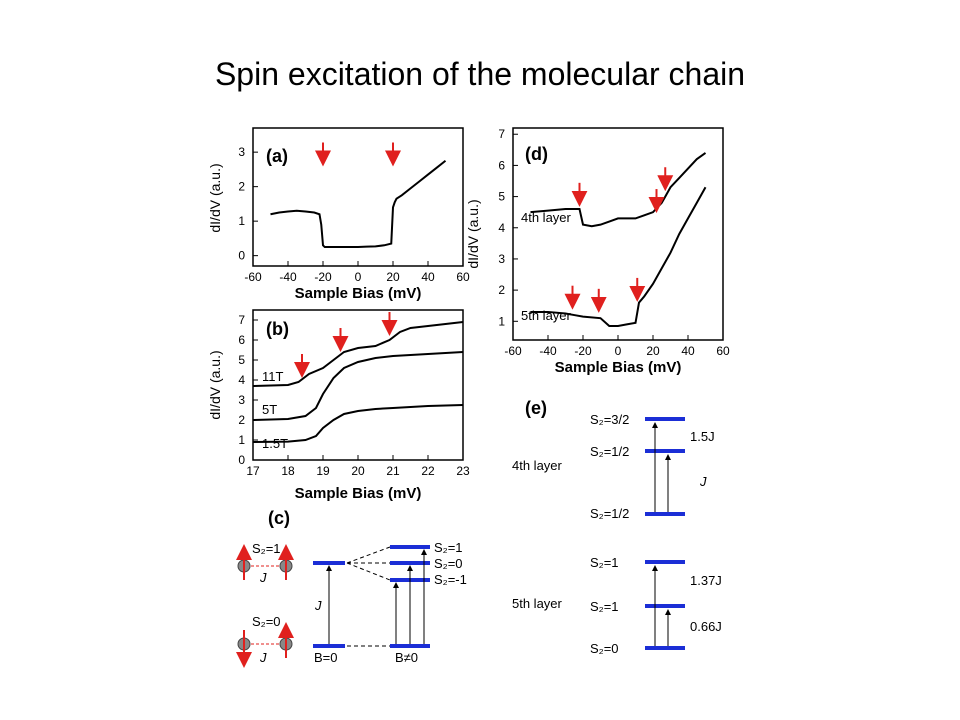 This screenshot has width=960, height=720. I want to click on panel-e-l5-gap-0: 1.37J, so click(706, 580).